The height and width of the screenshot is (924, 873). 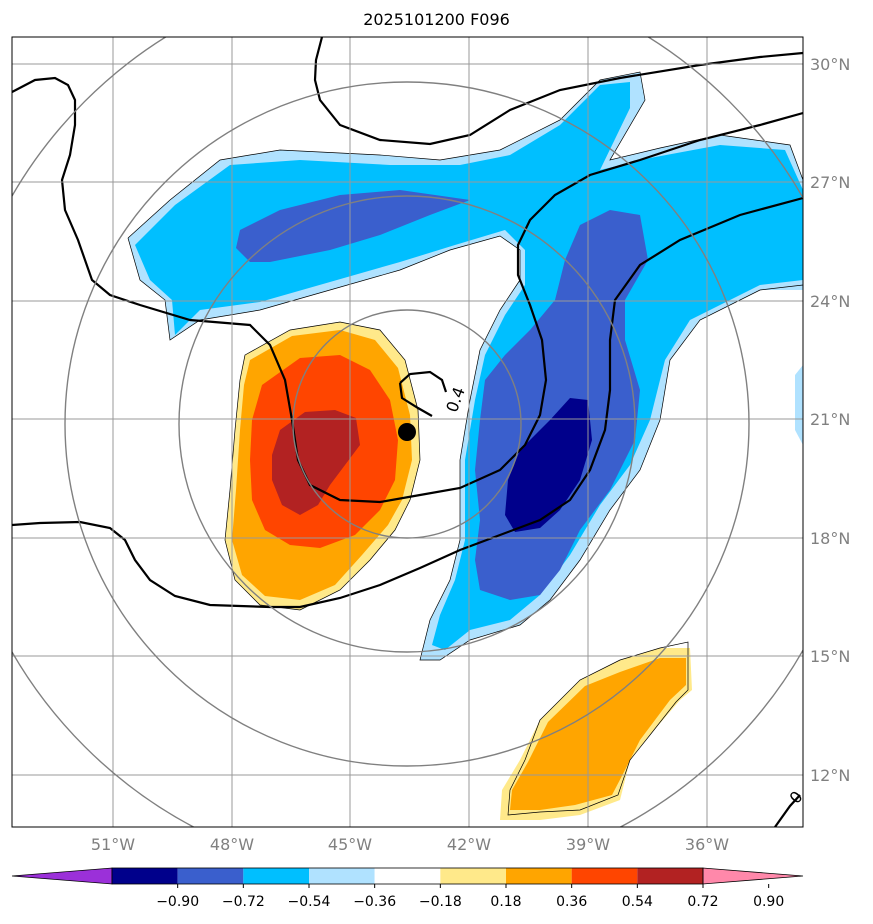 I want to click on shade-navy, so click(x=548, y=465).